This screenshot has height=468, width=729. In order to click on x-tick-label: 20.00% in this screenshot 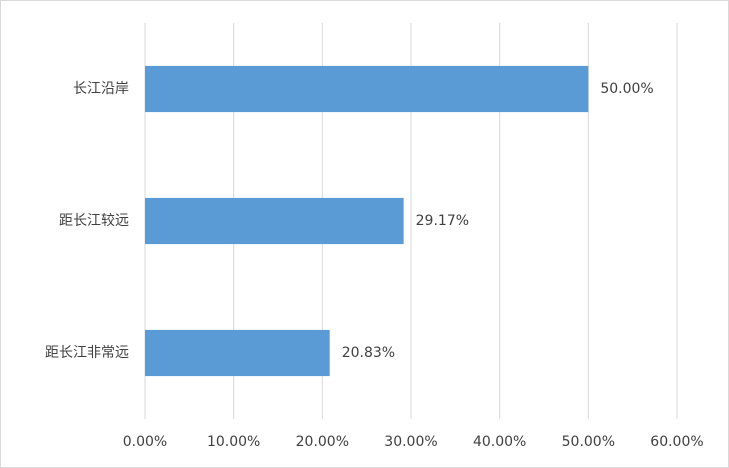, I will do `click(322, 442)`.